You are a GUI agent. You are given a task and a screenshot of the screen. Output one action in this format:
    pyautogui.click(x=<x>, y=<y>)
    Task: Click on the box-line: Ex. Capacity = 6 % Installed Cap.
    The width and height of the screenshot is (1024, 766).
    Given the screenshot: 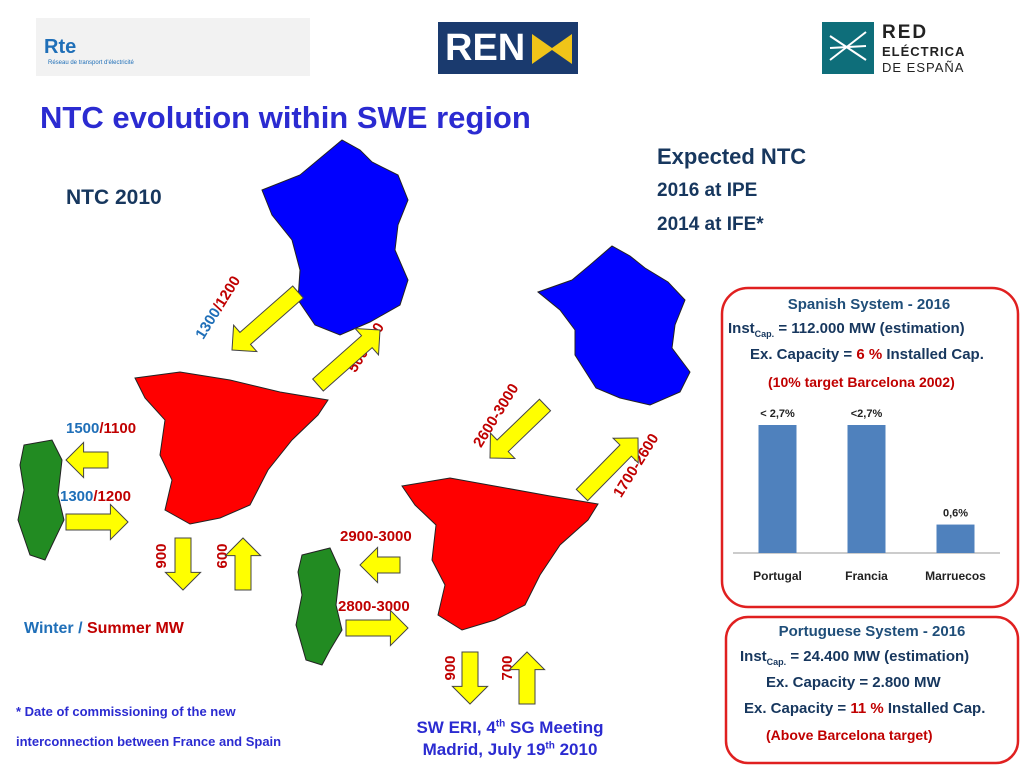 What is the action you would take?
    pyautogui.click(x=867, y=354)
    